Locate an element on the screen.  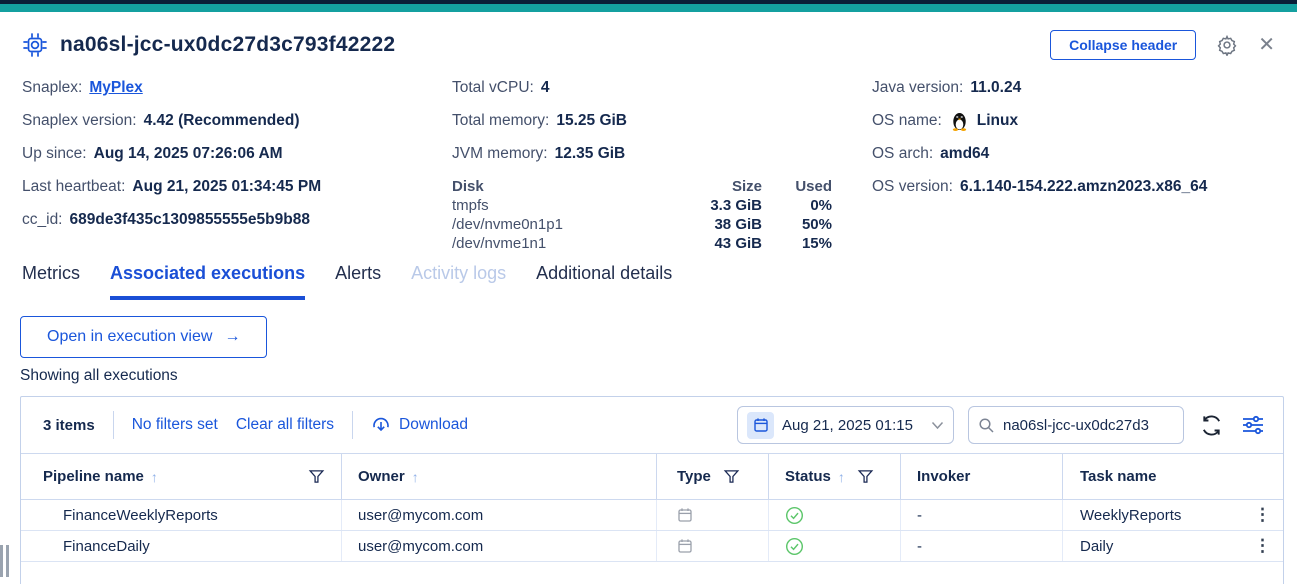
collapse-header-button: Collapse header is located at coordinates (1123, 45).